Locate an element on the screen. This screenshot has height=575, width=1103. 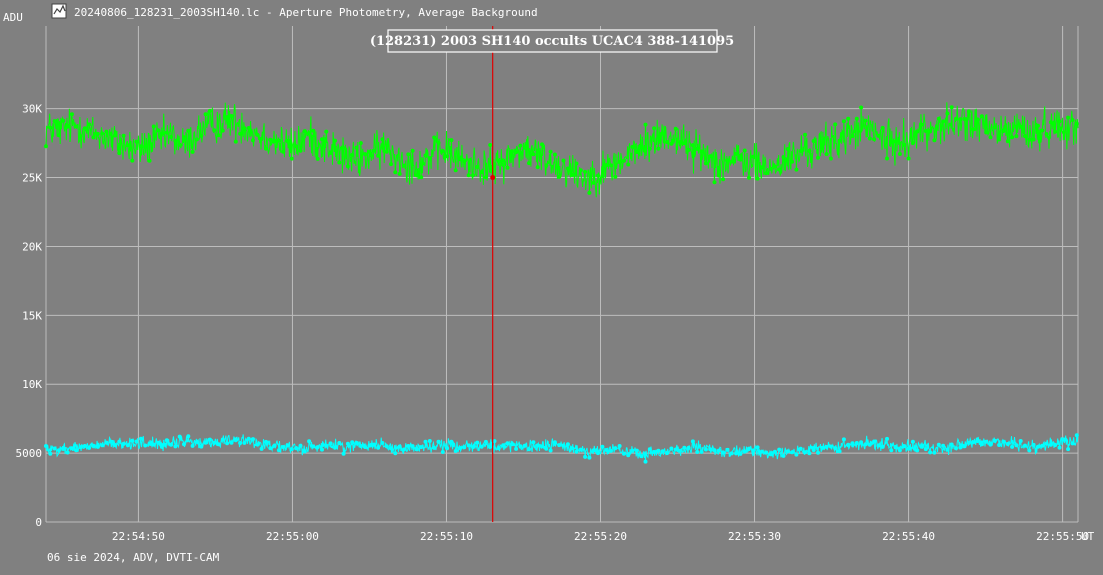
x-tick-label: 22:54:50 is located at coordinates (138, 536).